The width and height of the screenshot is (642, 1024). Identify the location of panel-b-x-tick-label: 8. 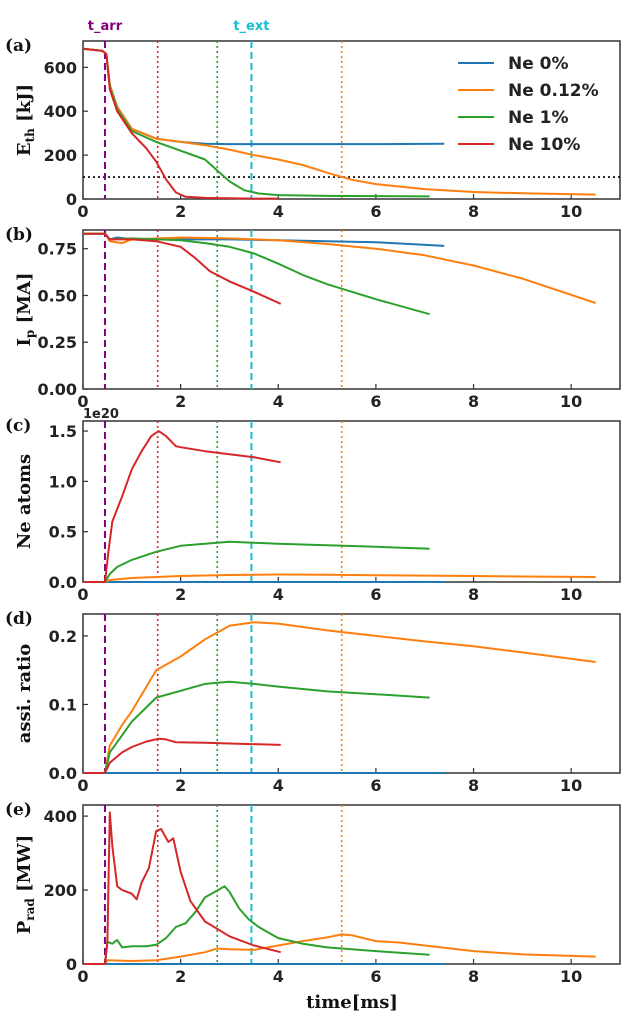
(473, 401).